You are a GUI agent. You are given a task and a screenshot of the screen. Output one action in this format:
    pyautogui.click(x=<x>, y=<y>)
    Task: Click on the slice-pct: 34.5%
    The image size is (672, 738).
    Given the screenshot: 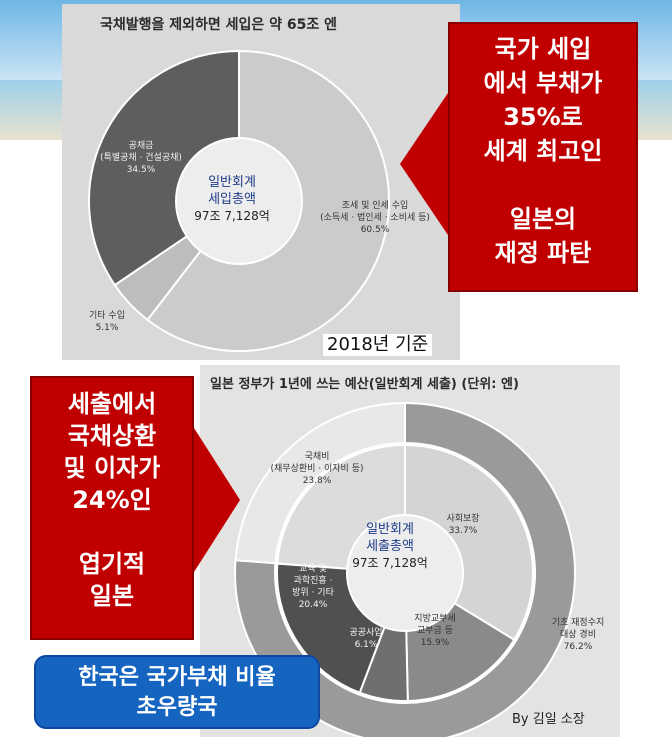 What is the action you would take?
    pyautogui.click(x=141, y=170)
    